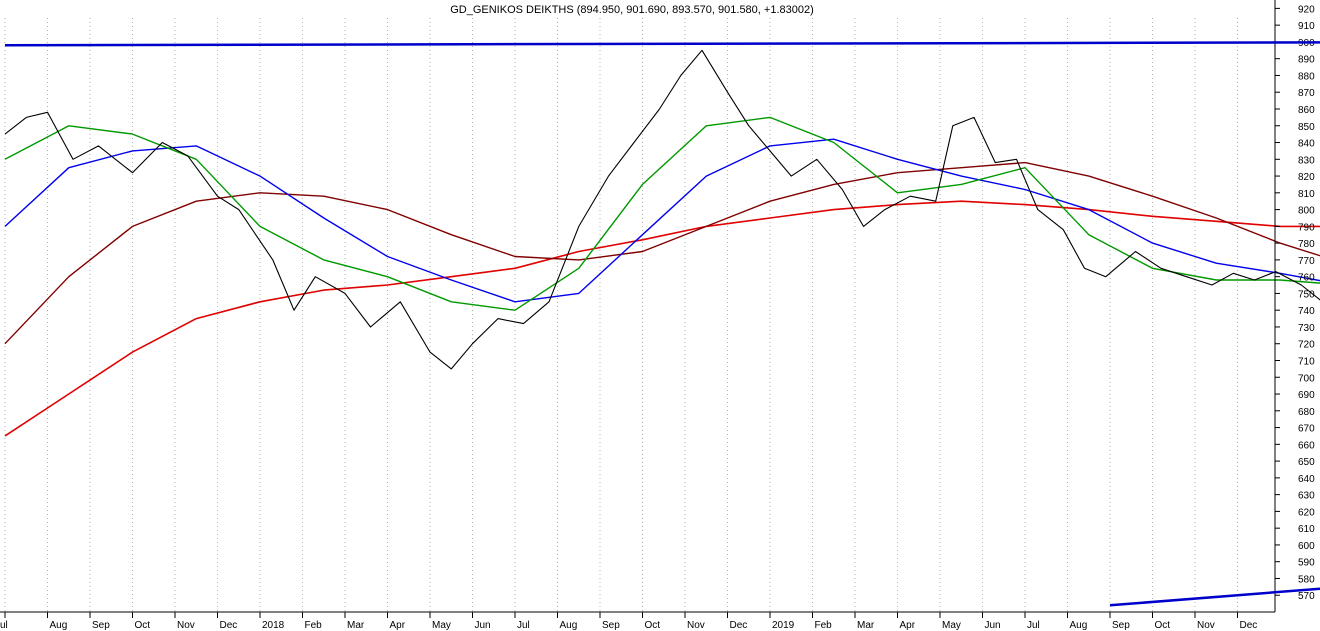 The height and width of the screenshot is (631, 1320). What do you see at coordinates (1306, 546) in the screenshot?
I see `y-tick-label: 600` at bounding box center [1306, 546].